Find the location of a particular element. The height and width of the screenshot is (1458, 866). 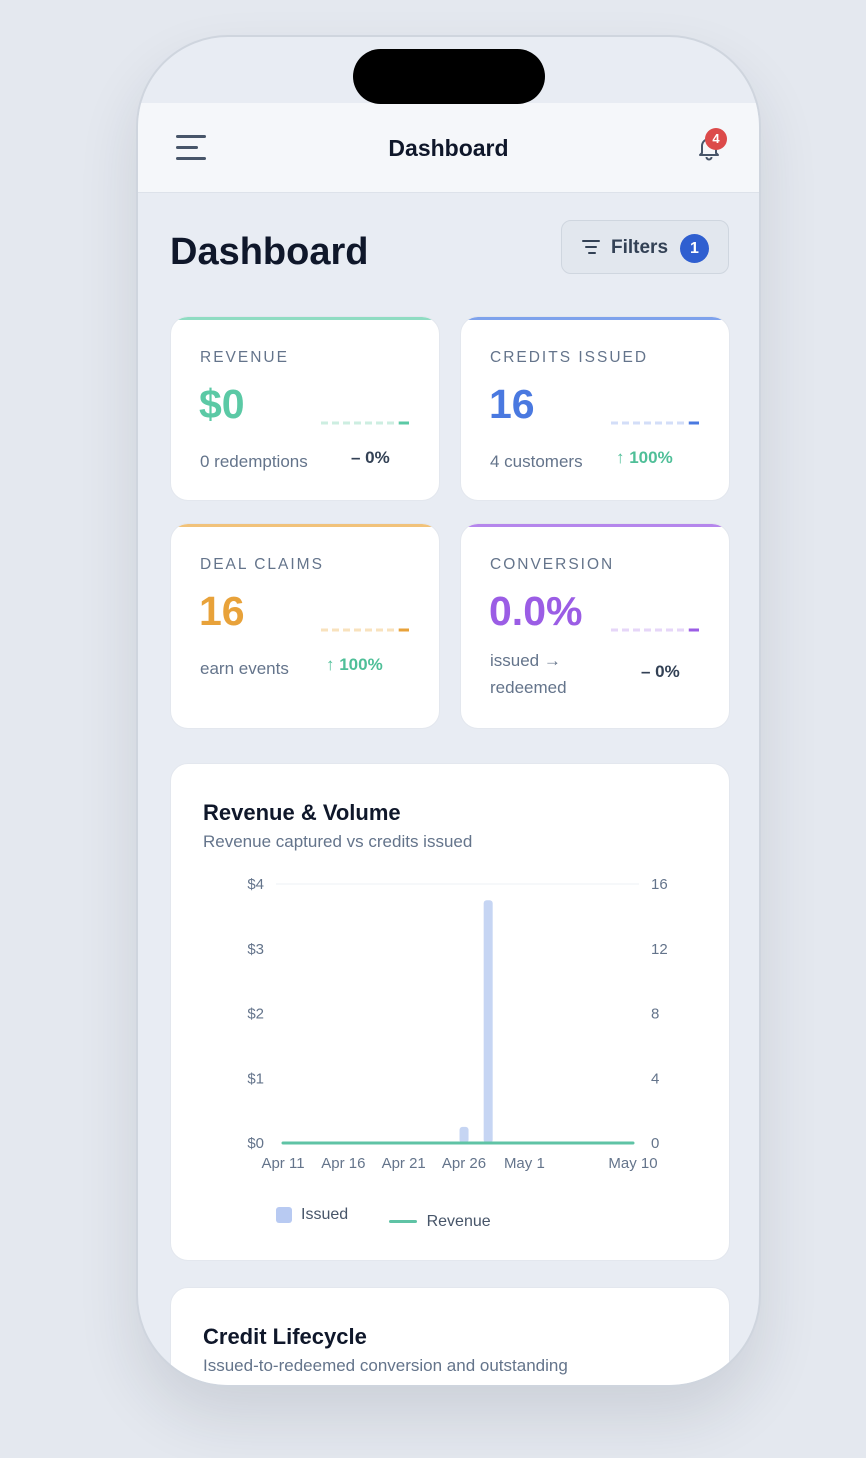

x-tick-label: Apr 26 is located at coordinates (464, 1163).